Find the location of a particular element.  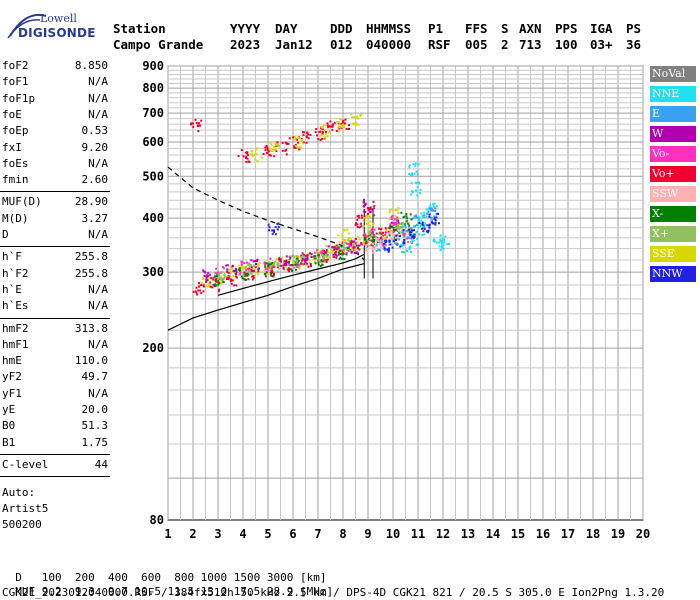

header-title-11: PS is located at coordinates (634, 28).